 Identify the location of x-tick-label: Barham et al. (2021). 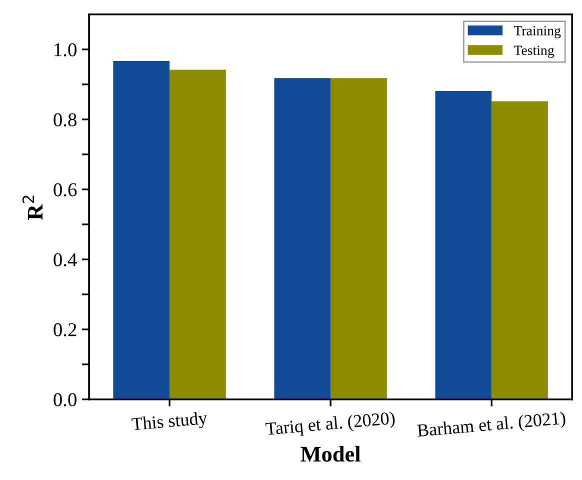
(491, 425).